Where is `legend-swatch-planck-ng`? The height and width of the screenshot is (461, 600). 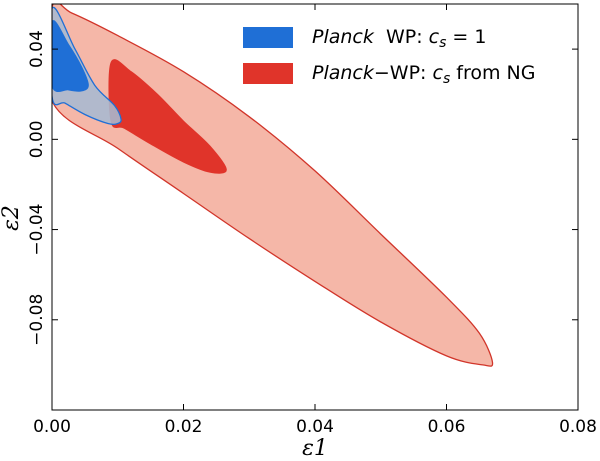
legend-swatch-planck-ng is located at coordinates (268, 73).